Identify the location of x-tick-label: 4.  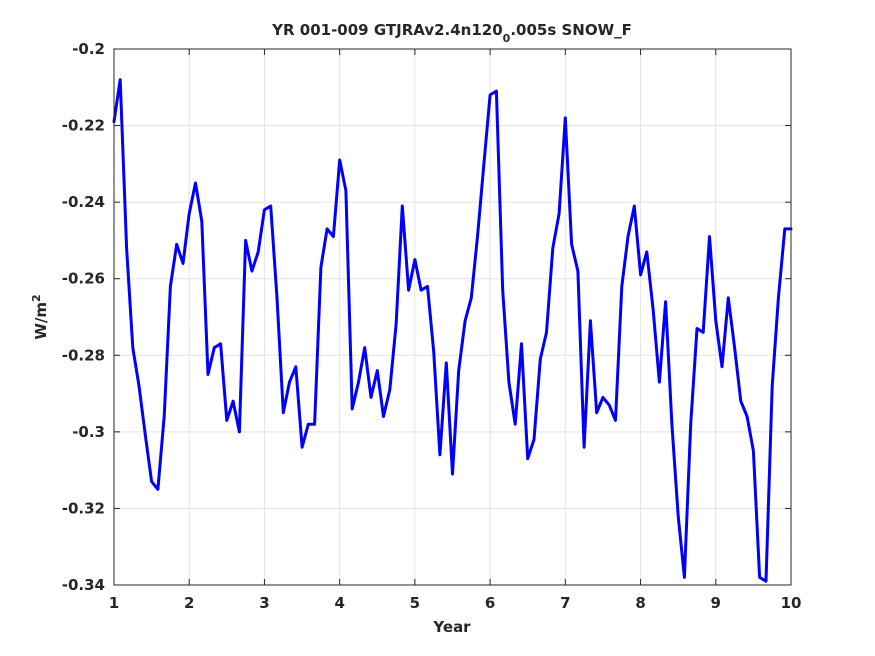
(339, 603).